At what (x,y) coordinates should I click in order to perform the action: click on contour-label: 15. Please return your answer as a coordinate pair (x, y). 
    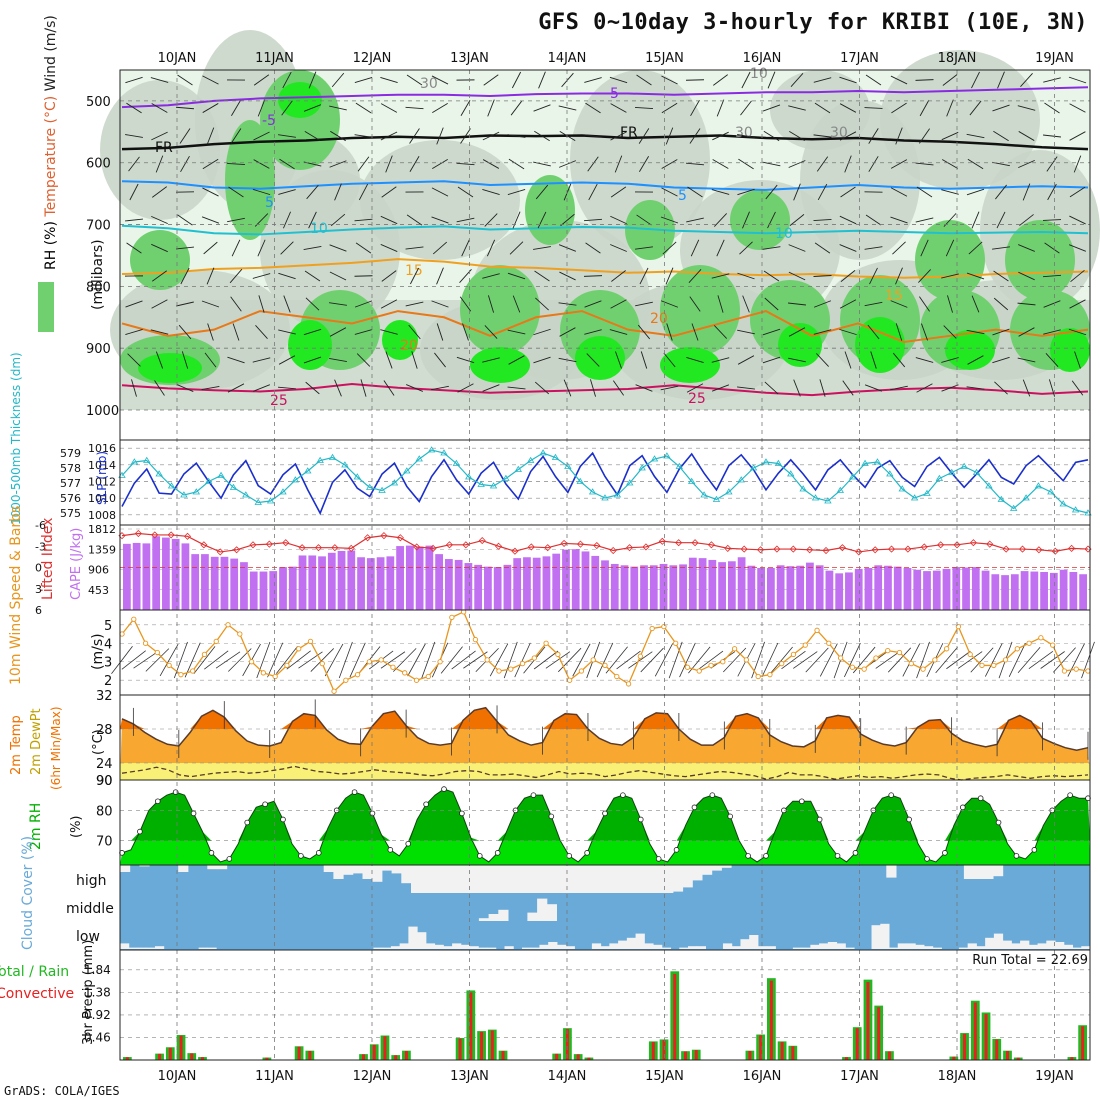
    Looking at the image, I should click on (414, 271).